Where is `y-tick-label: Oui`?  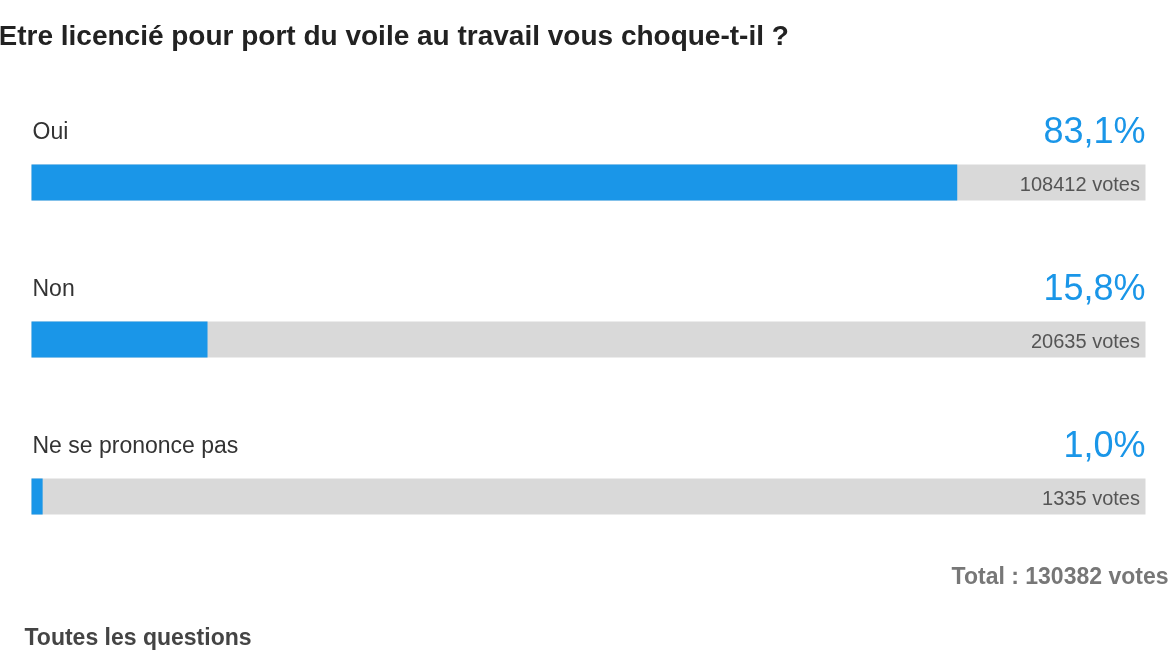 y-tick-label: Oui is located at coordinates (50, 130).